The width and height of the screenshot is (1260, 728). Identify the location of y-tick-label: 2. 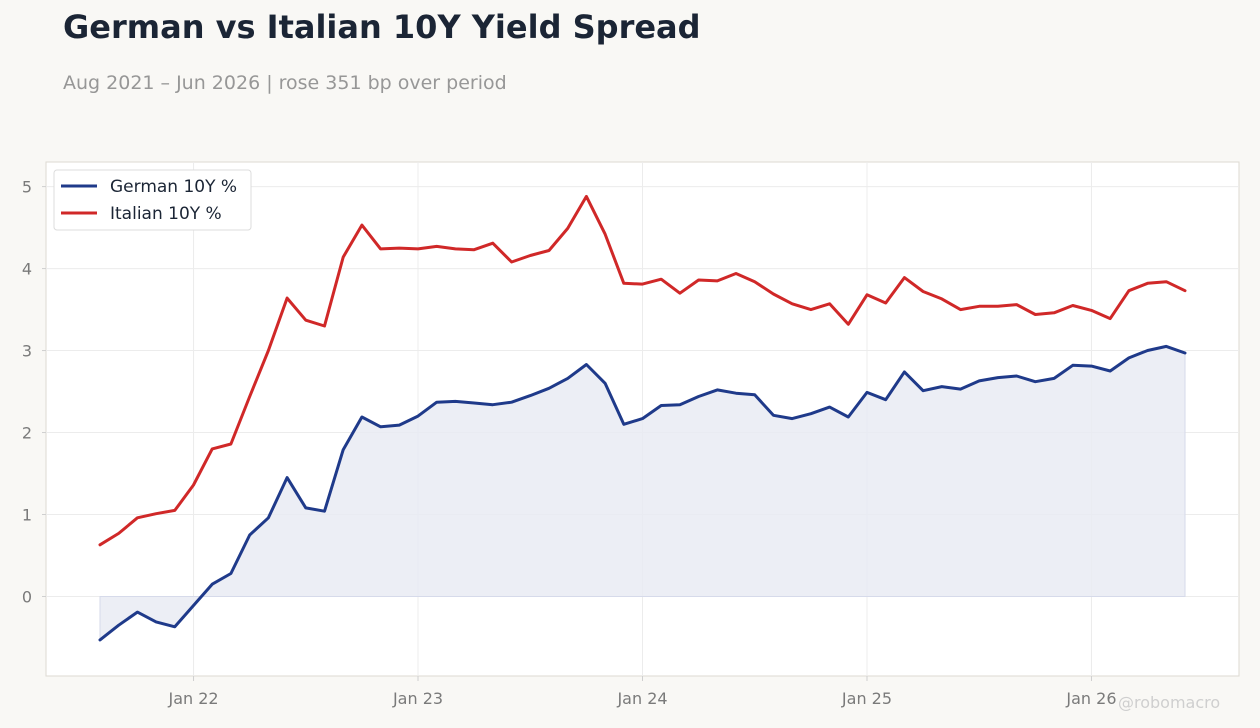
(27, 433).